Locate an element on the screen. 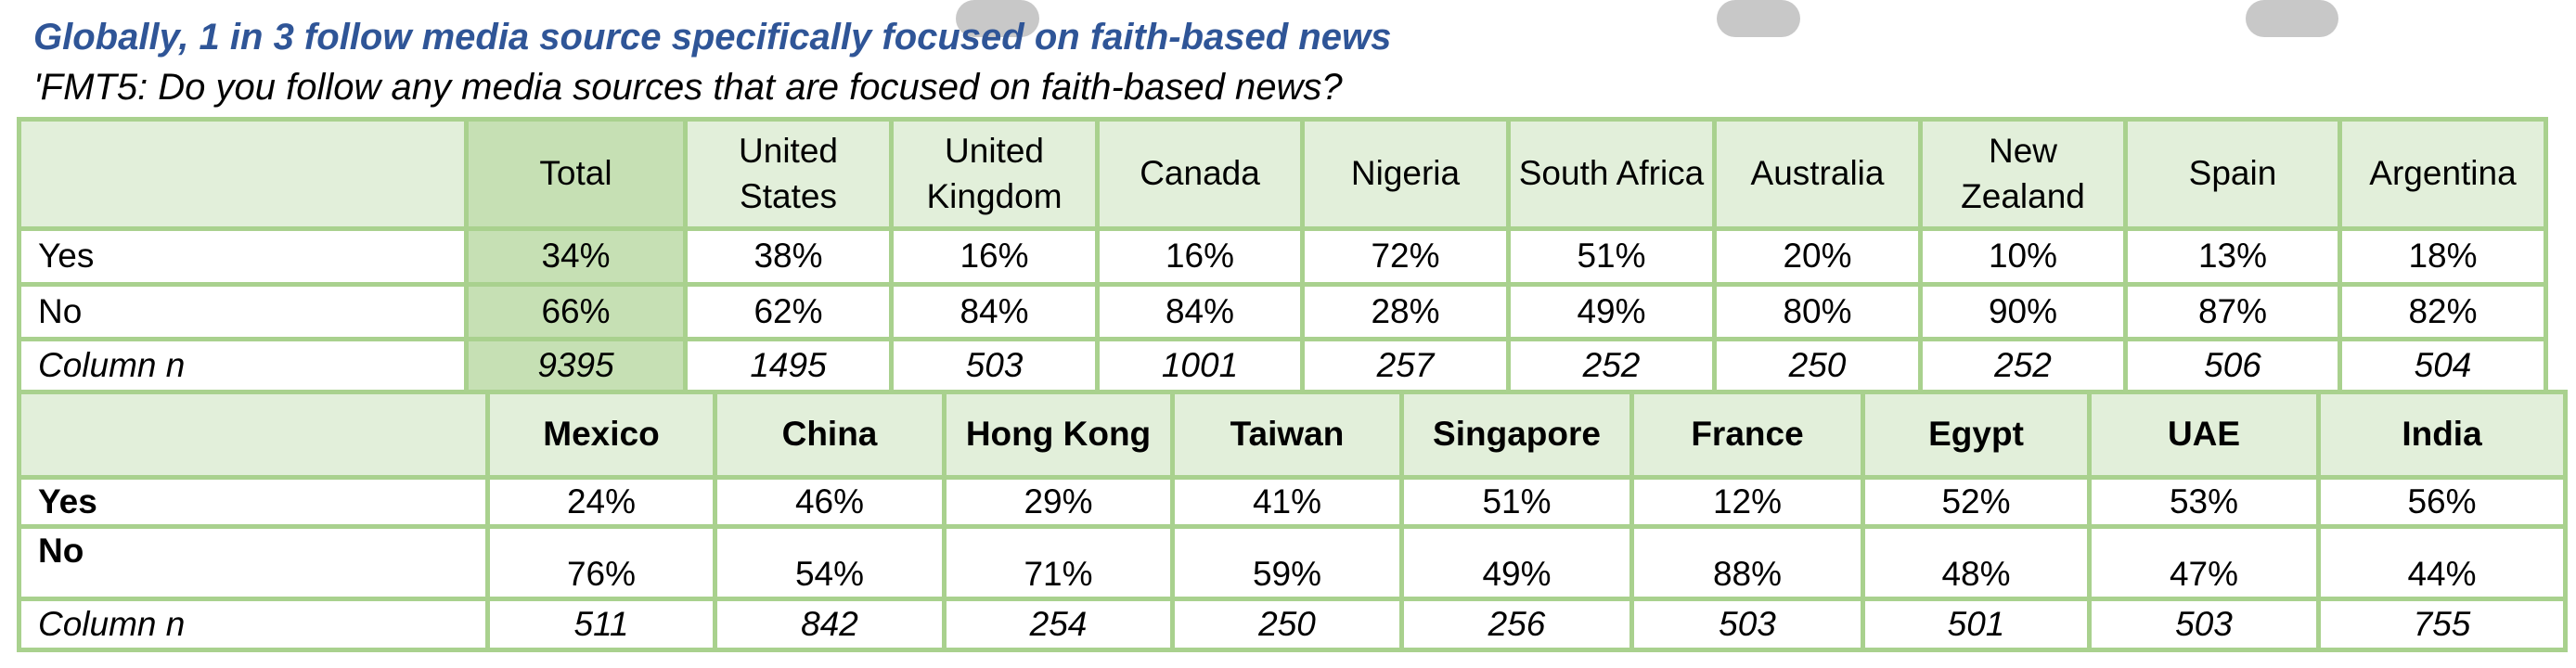  cell: 44% is located at coordinates (2442, 563).